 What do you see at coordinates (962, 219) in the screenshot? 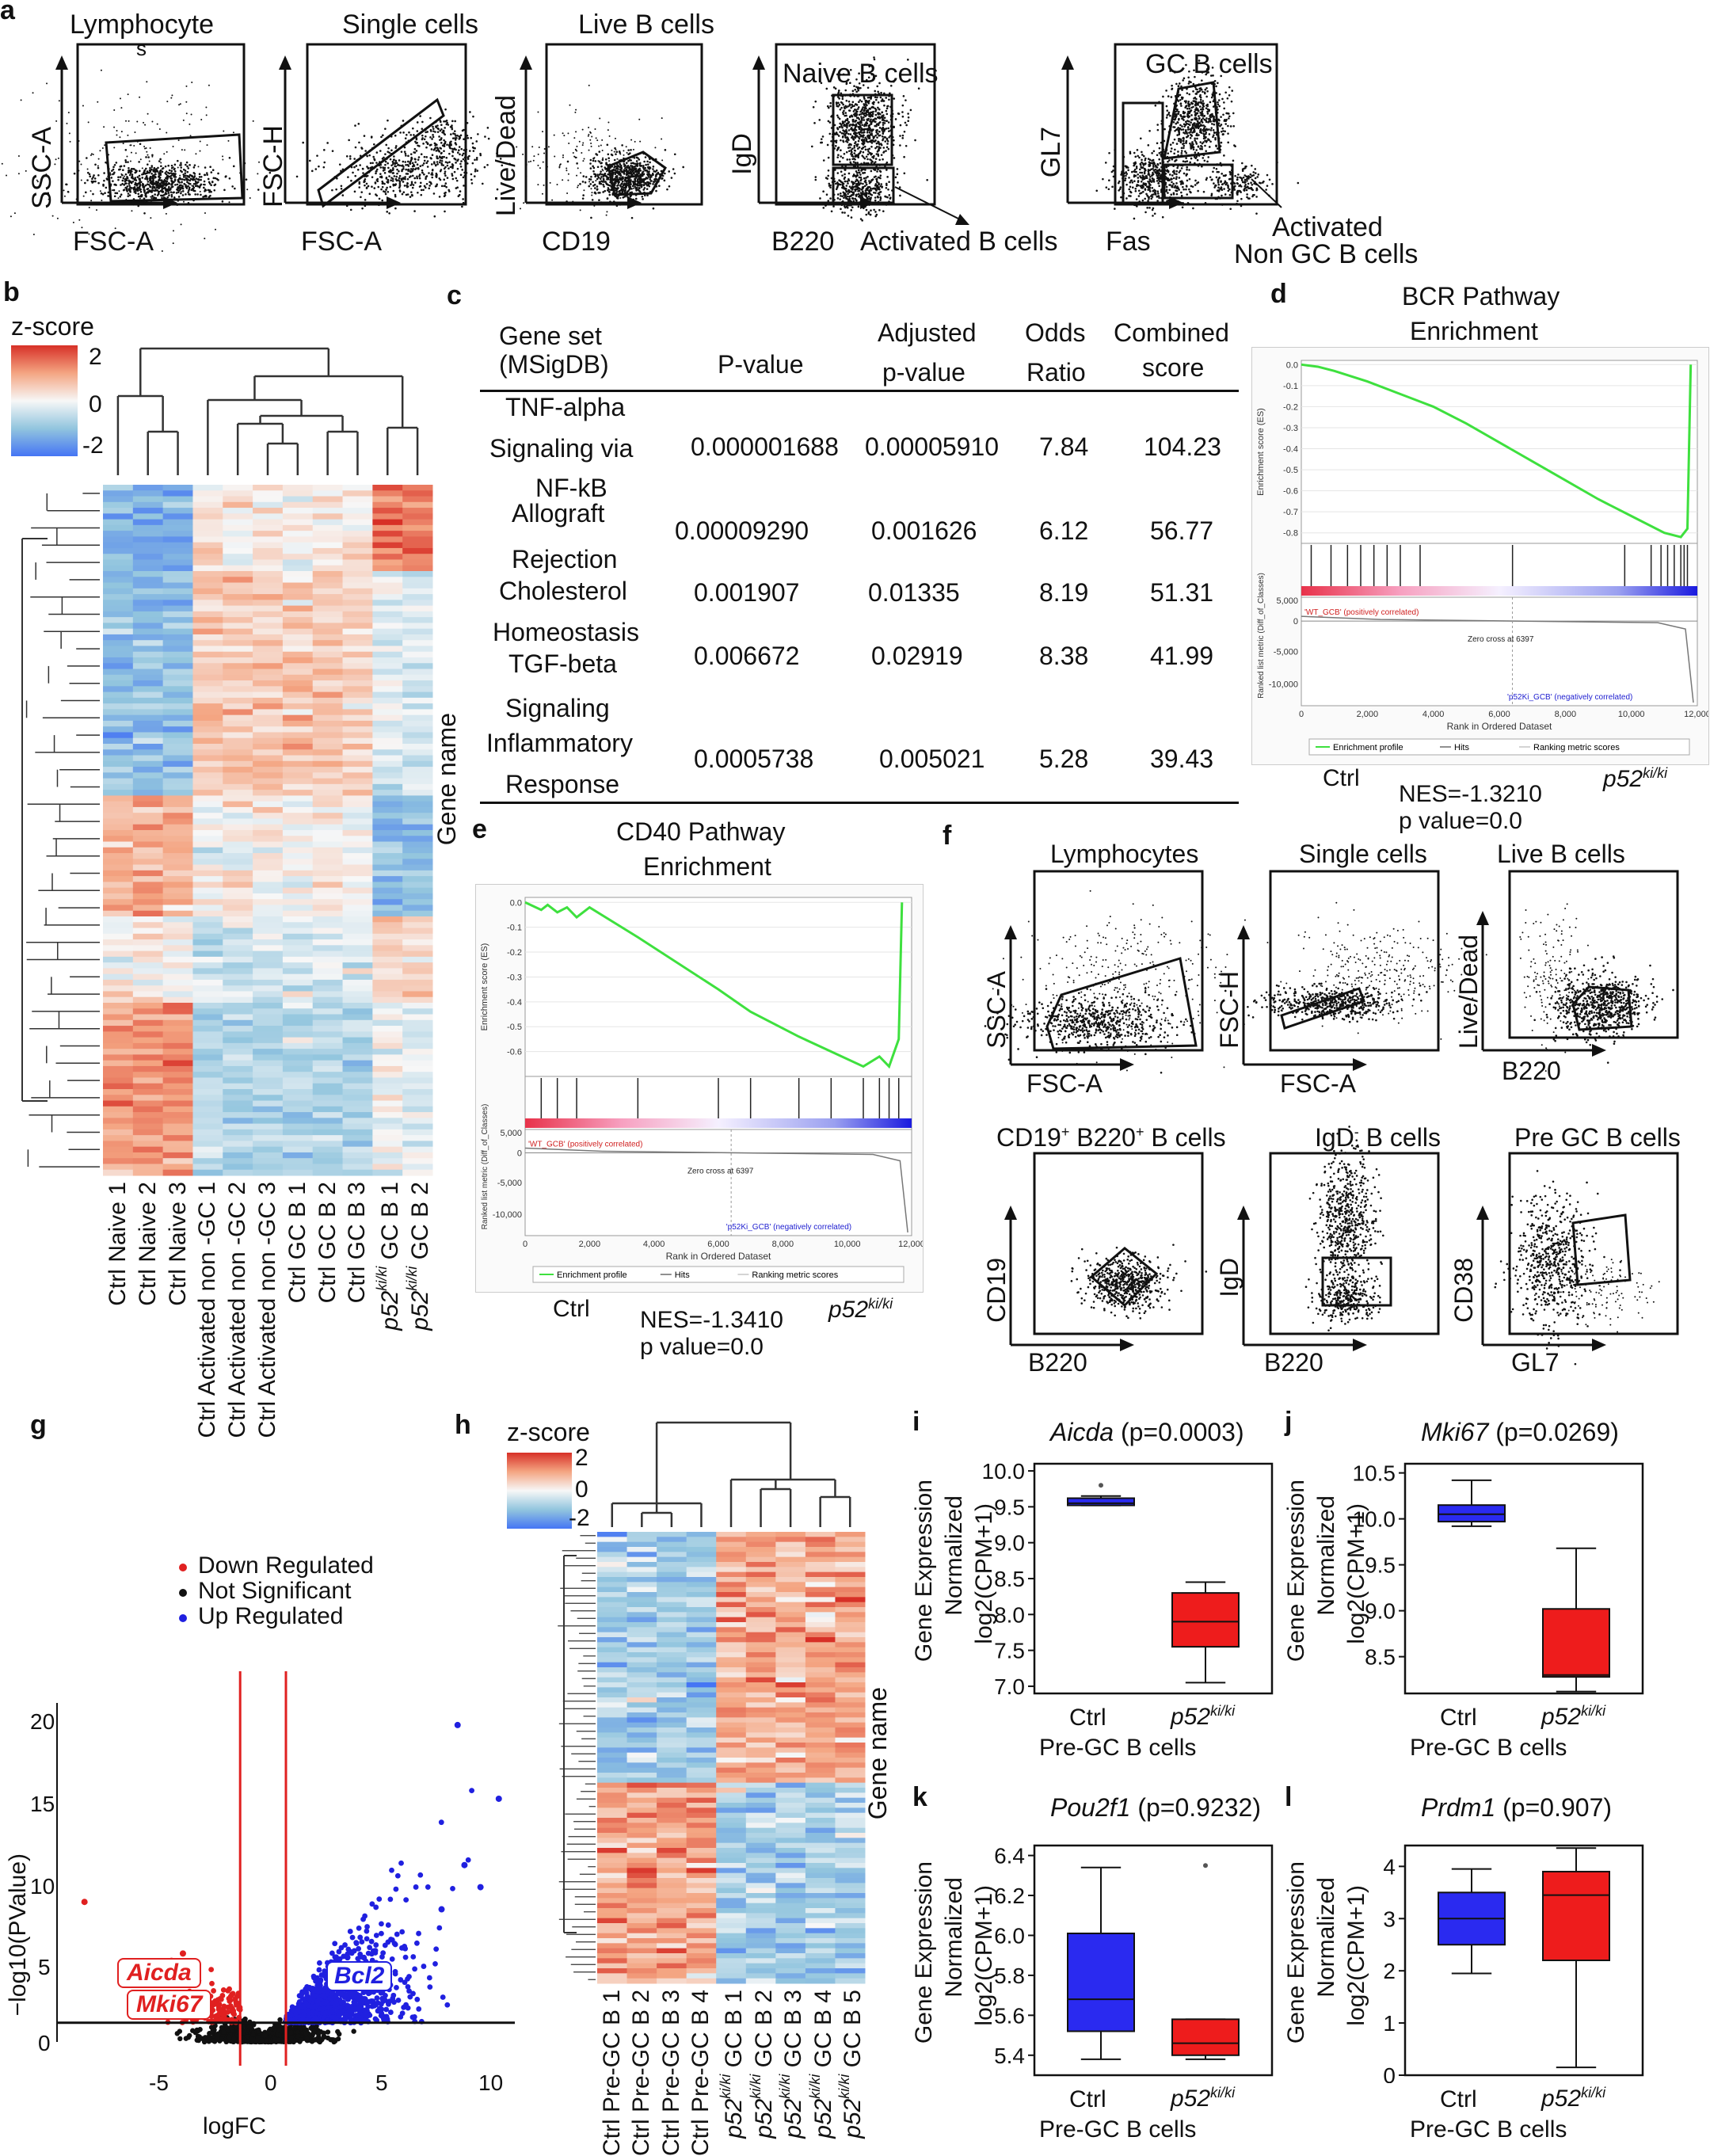
I see `a4-arrowhead` at bounding box center [962, 219].